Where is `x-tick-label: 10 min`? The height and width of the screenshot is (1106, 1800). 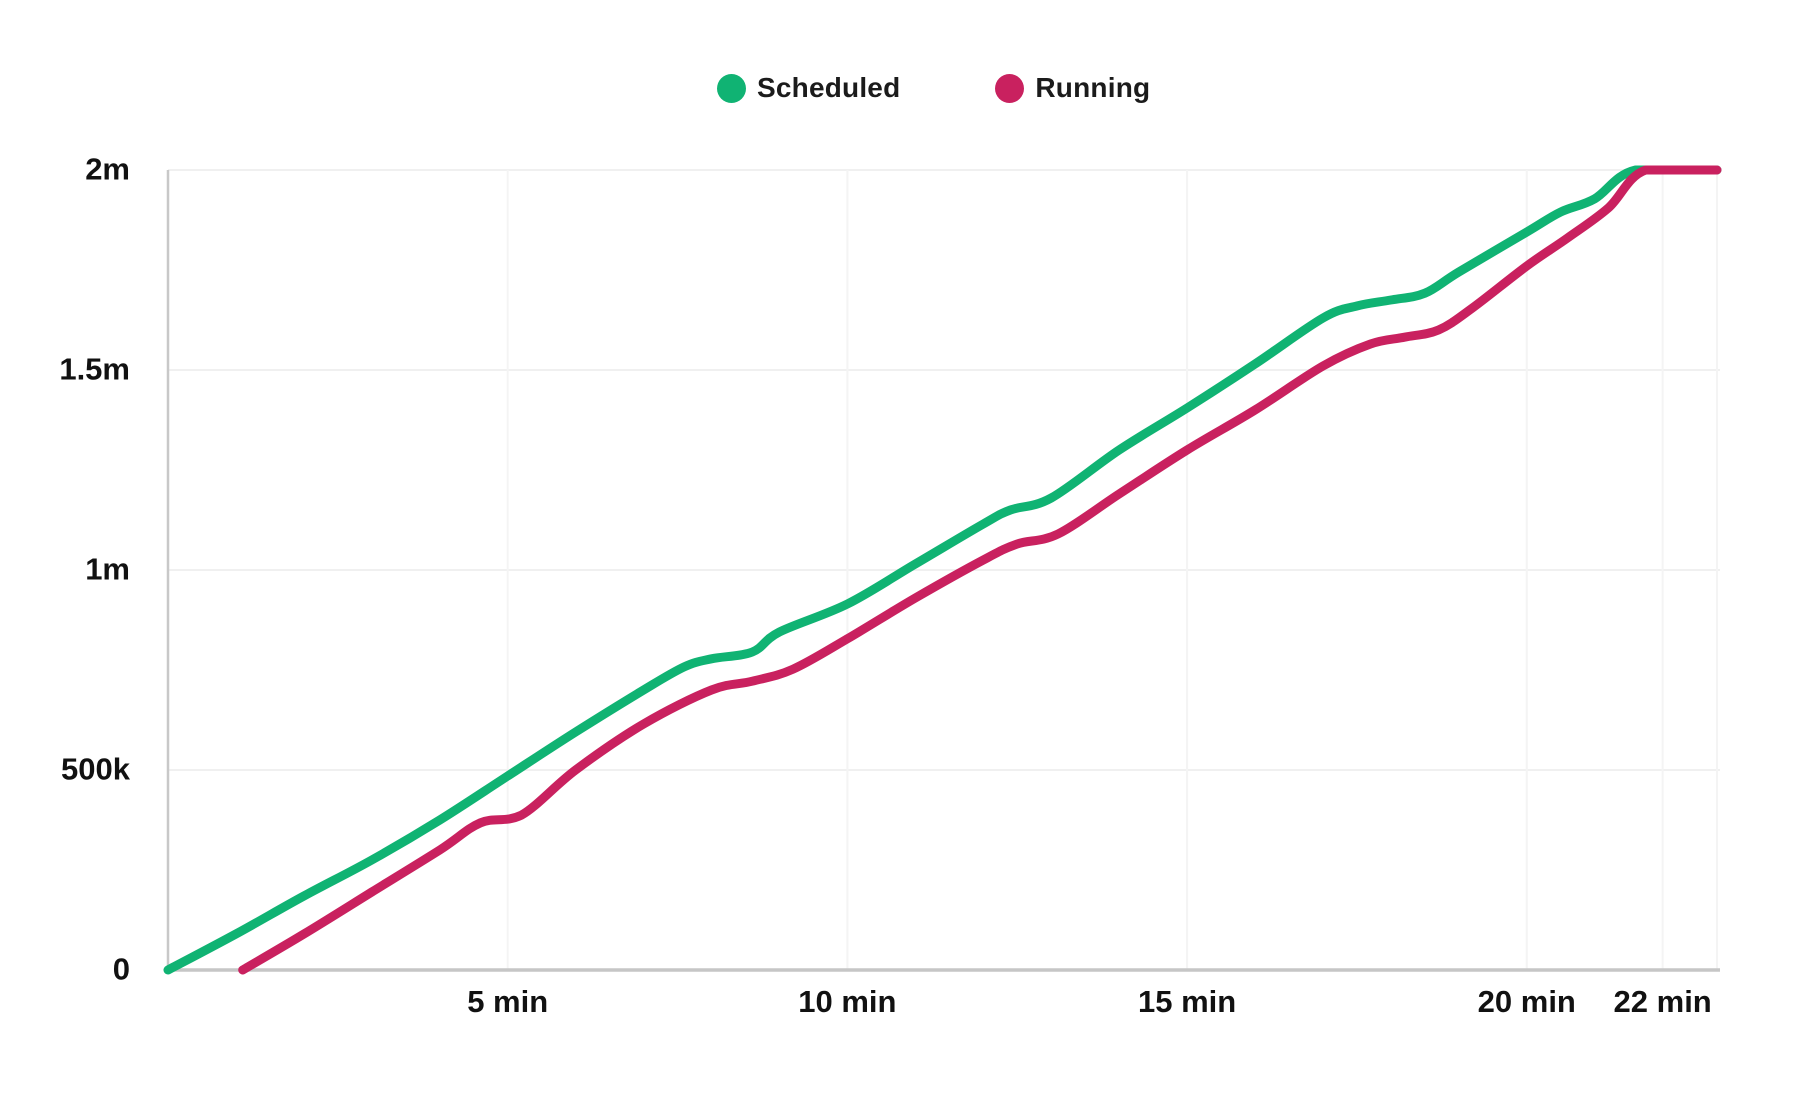
x-tick-label: 10 min is located at coordinates (847, 1001).